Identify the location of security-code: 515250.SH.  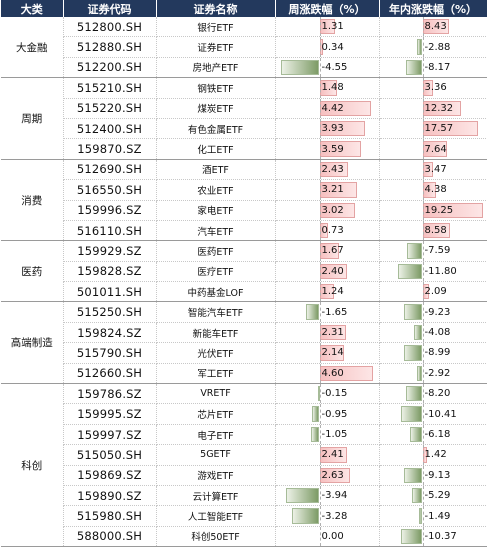
(110, 312).